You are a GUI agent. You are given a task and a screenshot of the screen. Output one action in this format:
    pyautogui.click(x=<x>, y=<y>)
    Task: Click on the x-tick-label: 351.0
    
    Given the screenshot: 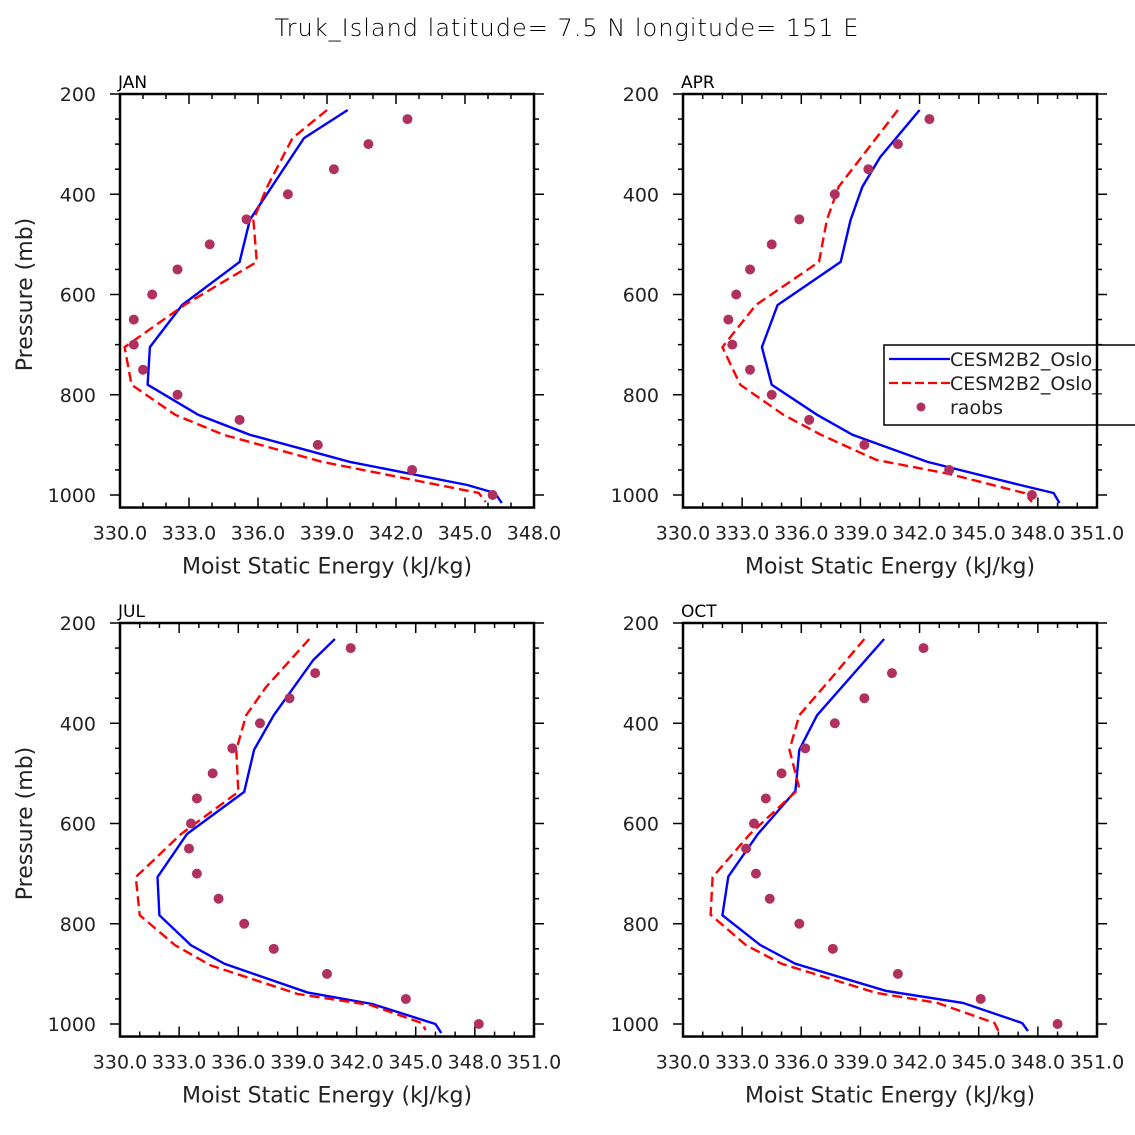 What is the action you would take?
    pyautogui.click(x=1097, y=1063)
    